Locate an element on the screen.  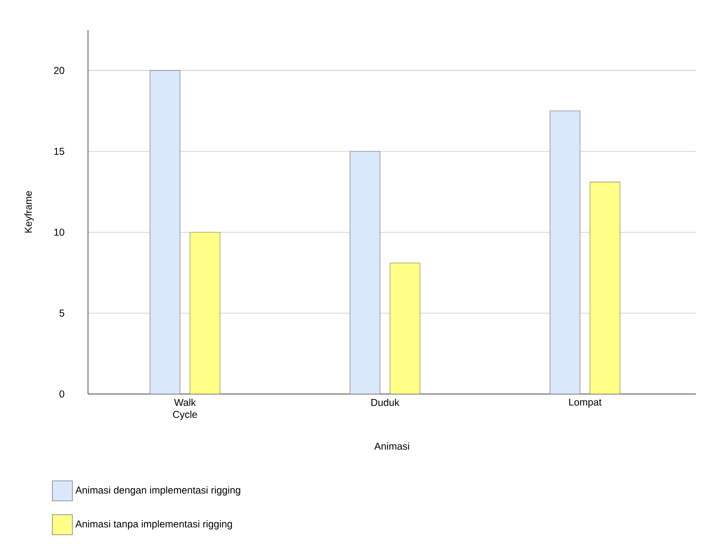
y-tick-label: 15 is located at coordinates (59, 151).